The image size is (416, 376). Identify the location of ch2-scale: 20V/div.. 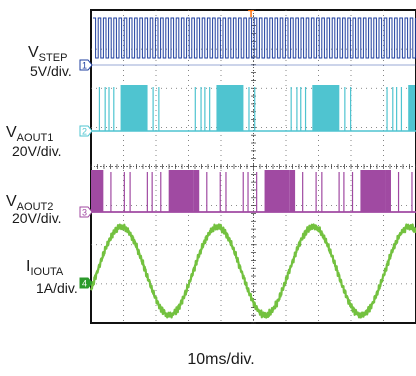
(37, 151).